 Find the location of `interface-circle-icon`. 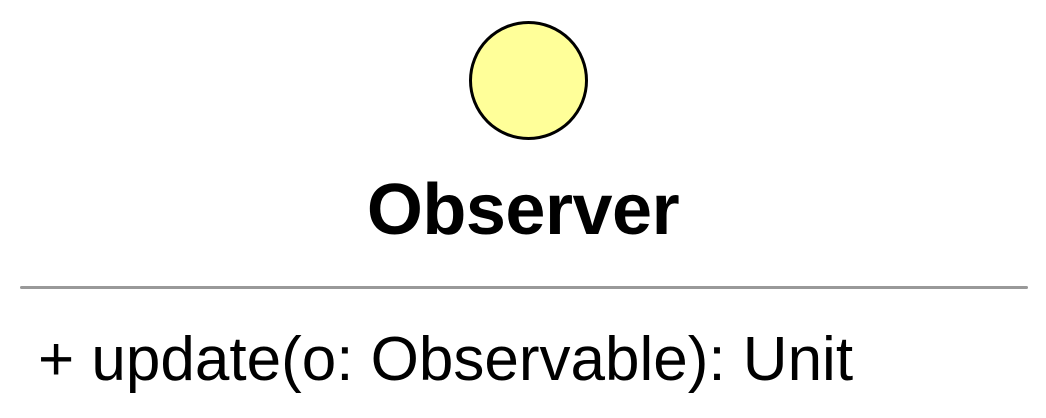

interface-circle-icon is located at coordinates (528, 80).